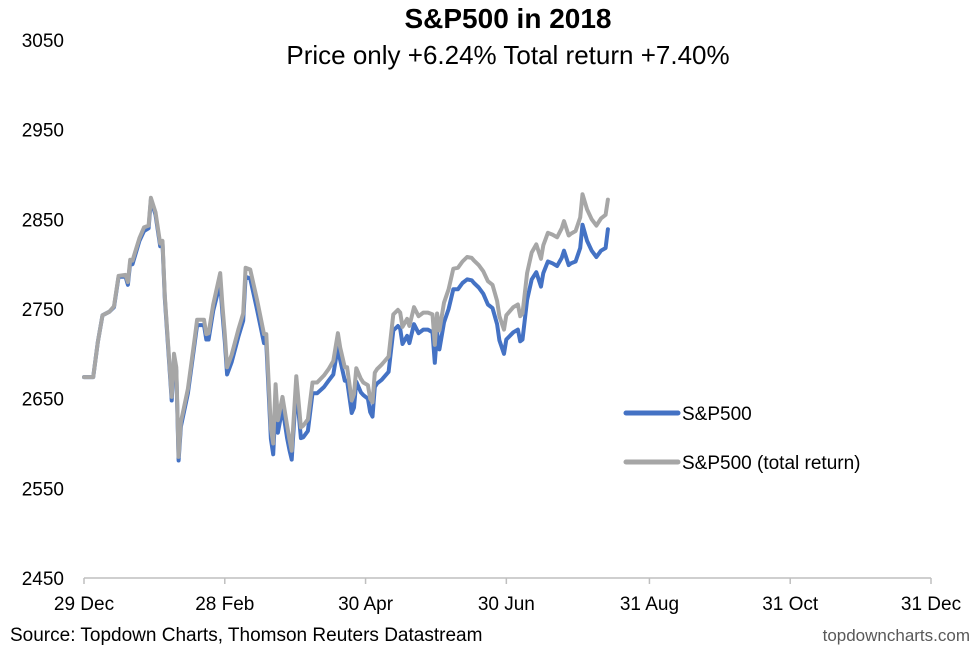 Image resolution: width=980 pixels, height=652 pixels. What do you see at coordinates (771, 463) in the screenshot?
I see `legend-label-sp500-total-return: S&P500 (total return)` at bounding box center [771, 463].